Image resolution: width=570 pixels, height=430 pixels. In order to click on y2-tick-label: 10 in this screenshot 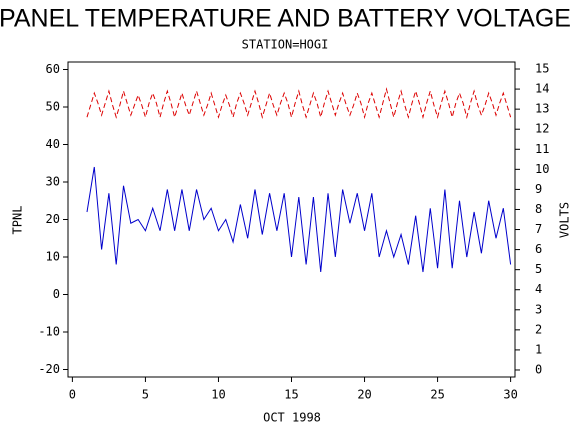, I will do `click(542, 169)`.